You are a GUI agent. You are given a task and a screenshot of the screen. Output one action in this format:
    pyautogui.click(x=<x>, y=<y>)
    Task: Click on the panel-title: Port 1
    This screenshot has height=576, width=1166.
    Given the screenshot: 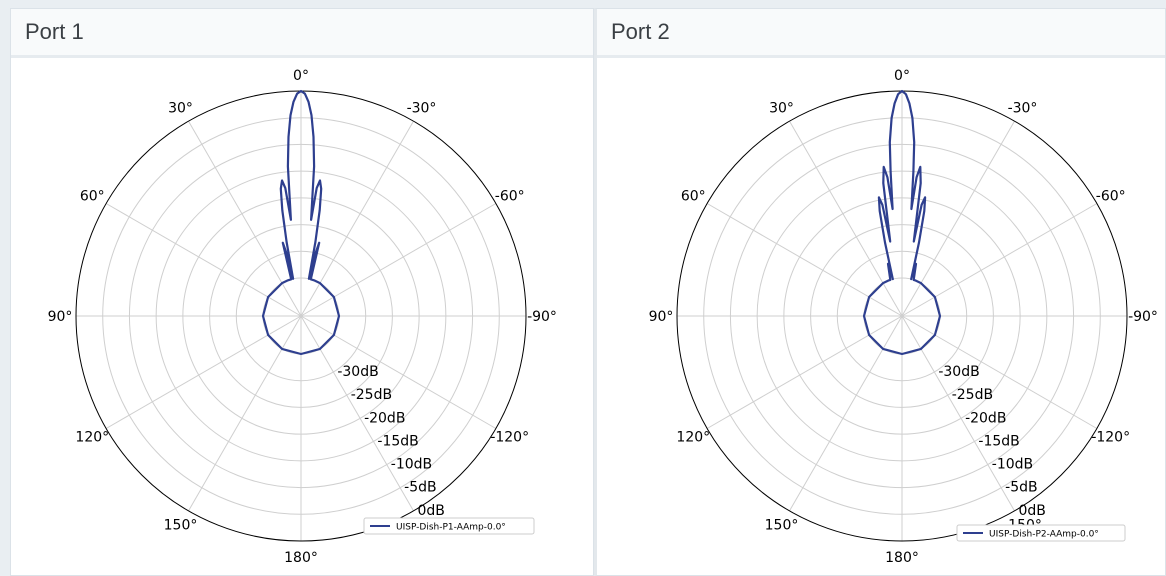 What is the action you would take?
    pyautogui.click(x=302, y=33)
    